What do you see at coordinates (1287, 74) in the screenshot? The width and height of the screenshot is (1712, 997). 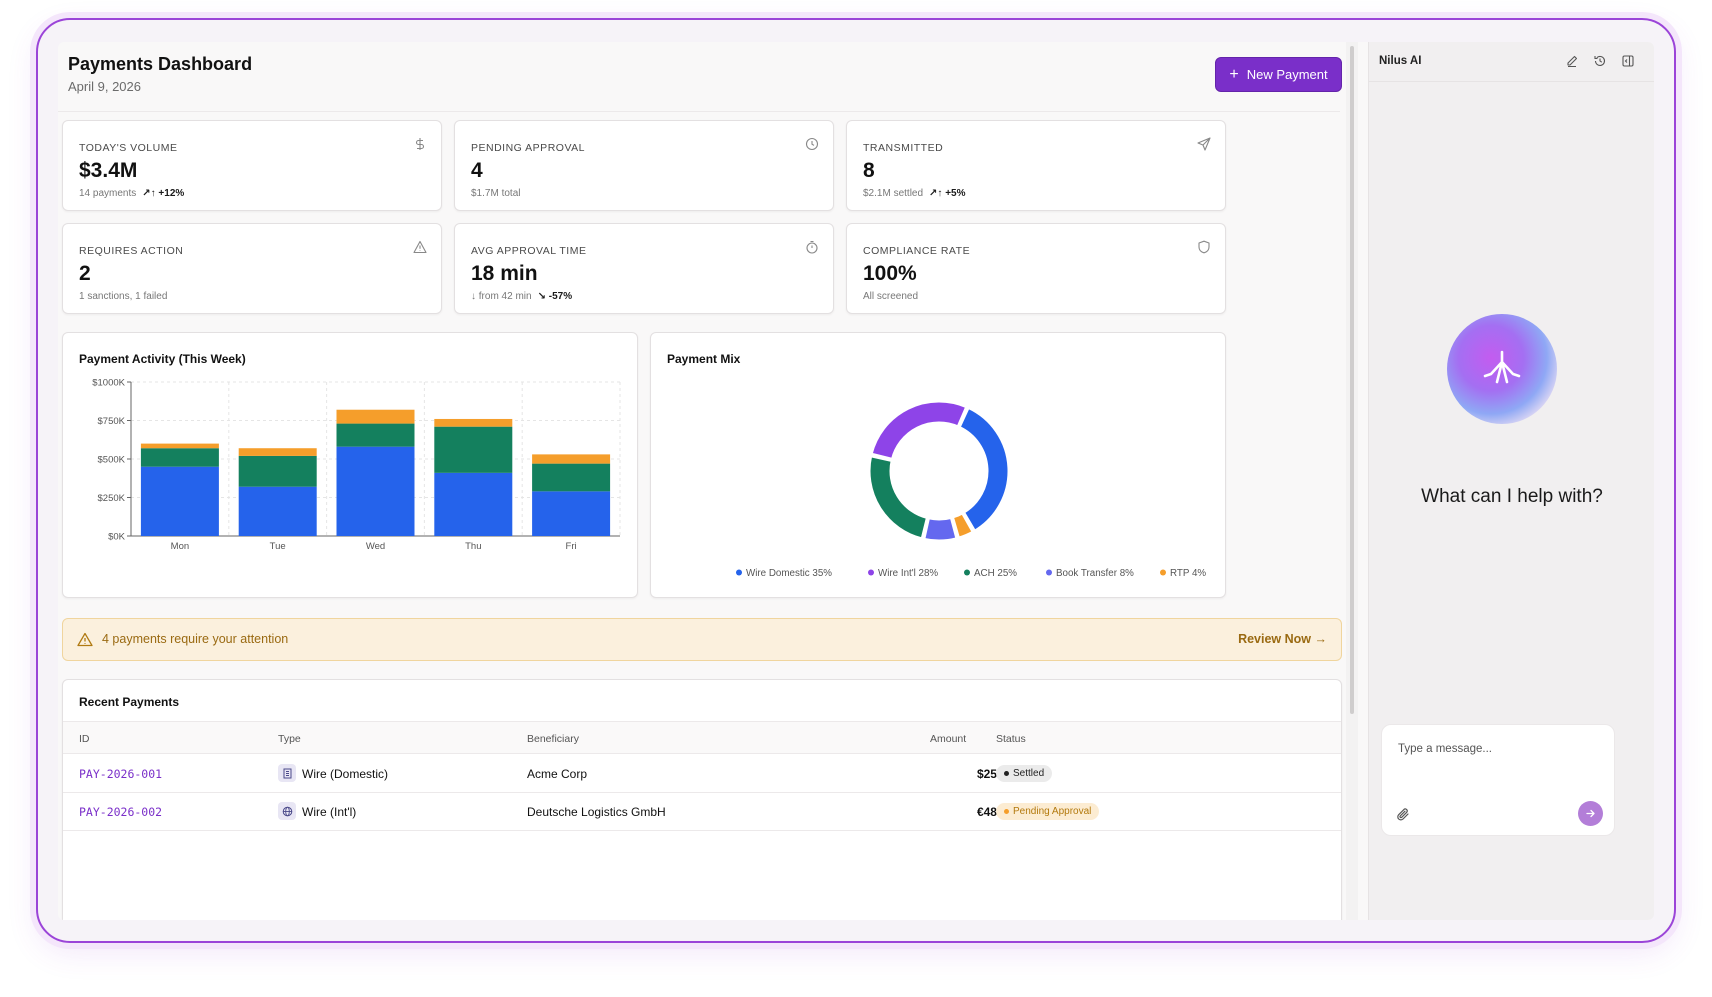 I see `new-payment-label: New Payment` at bounding box center [1287, 74].